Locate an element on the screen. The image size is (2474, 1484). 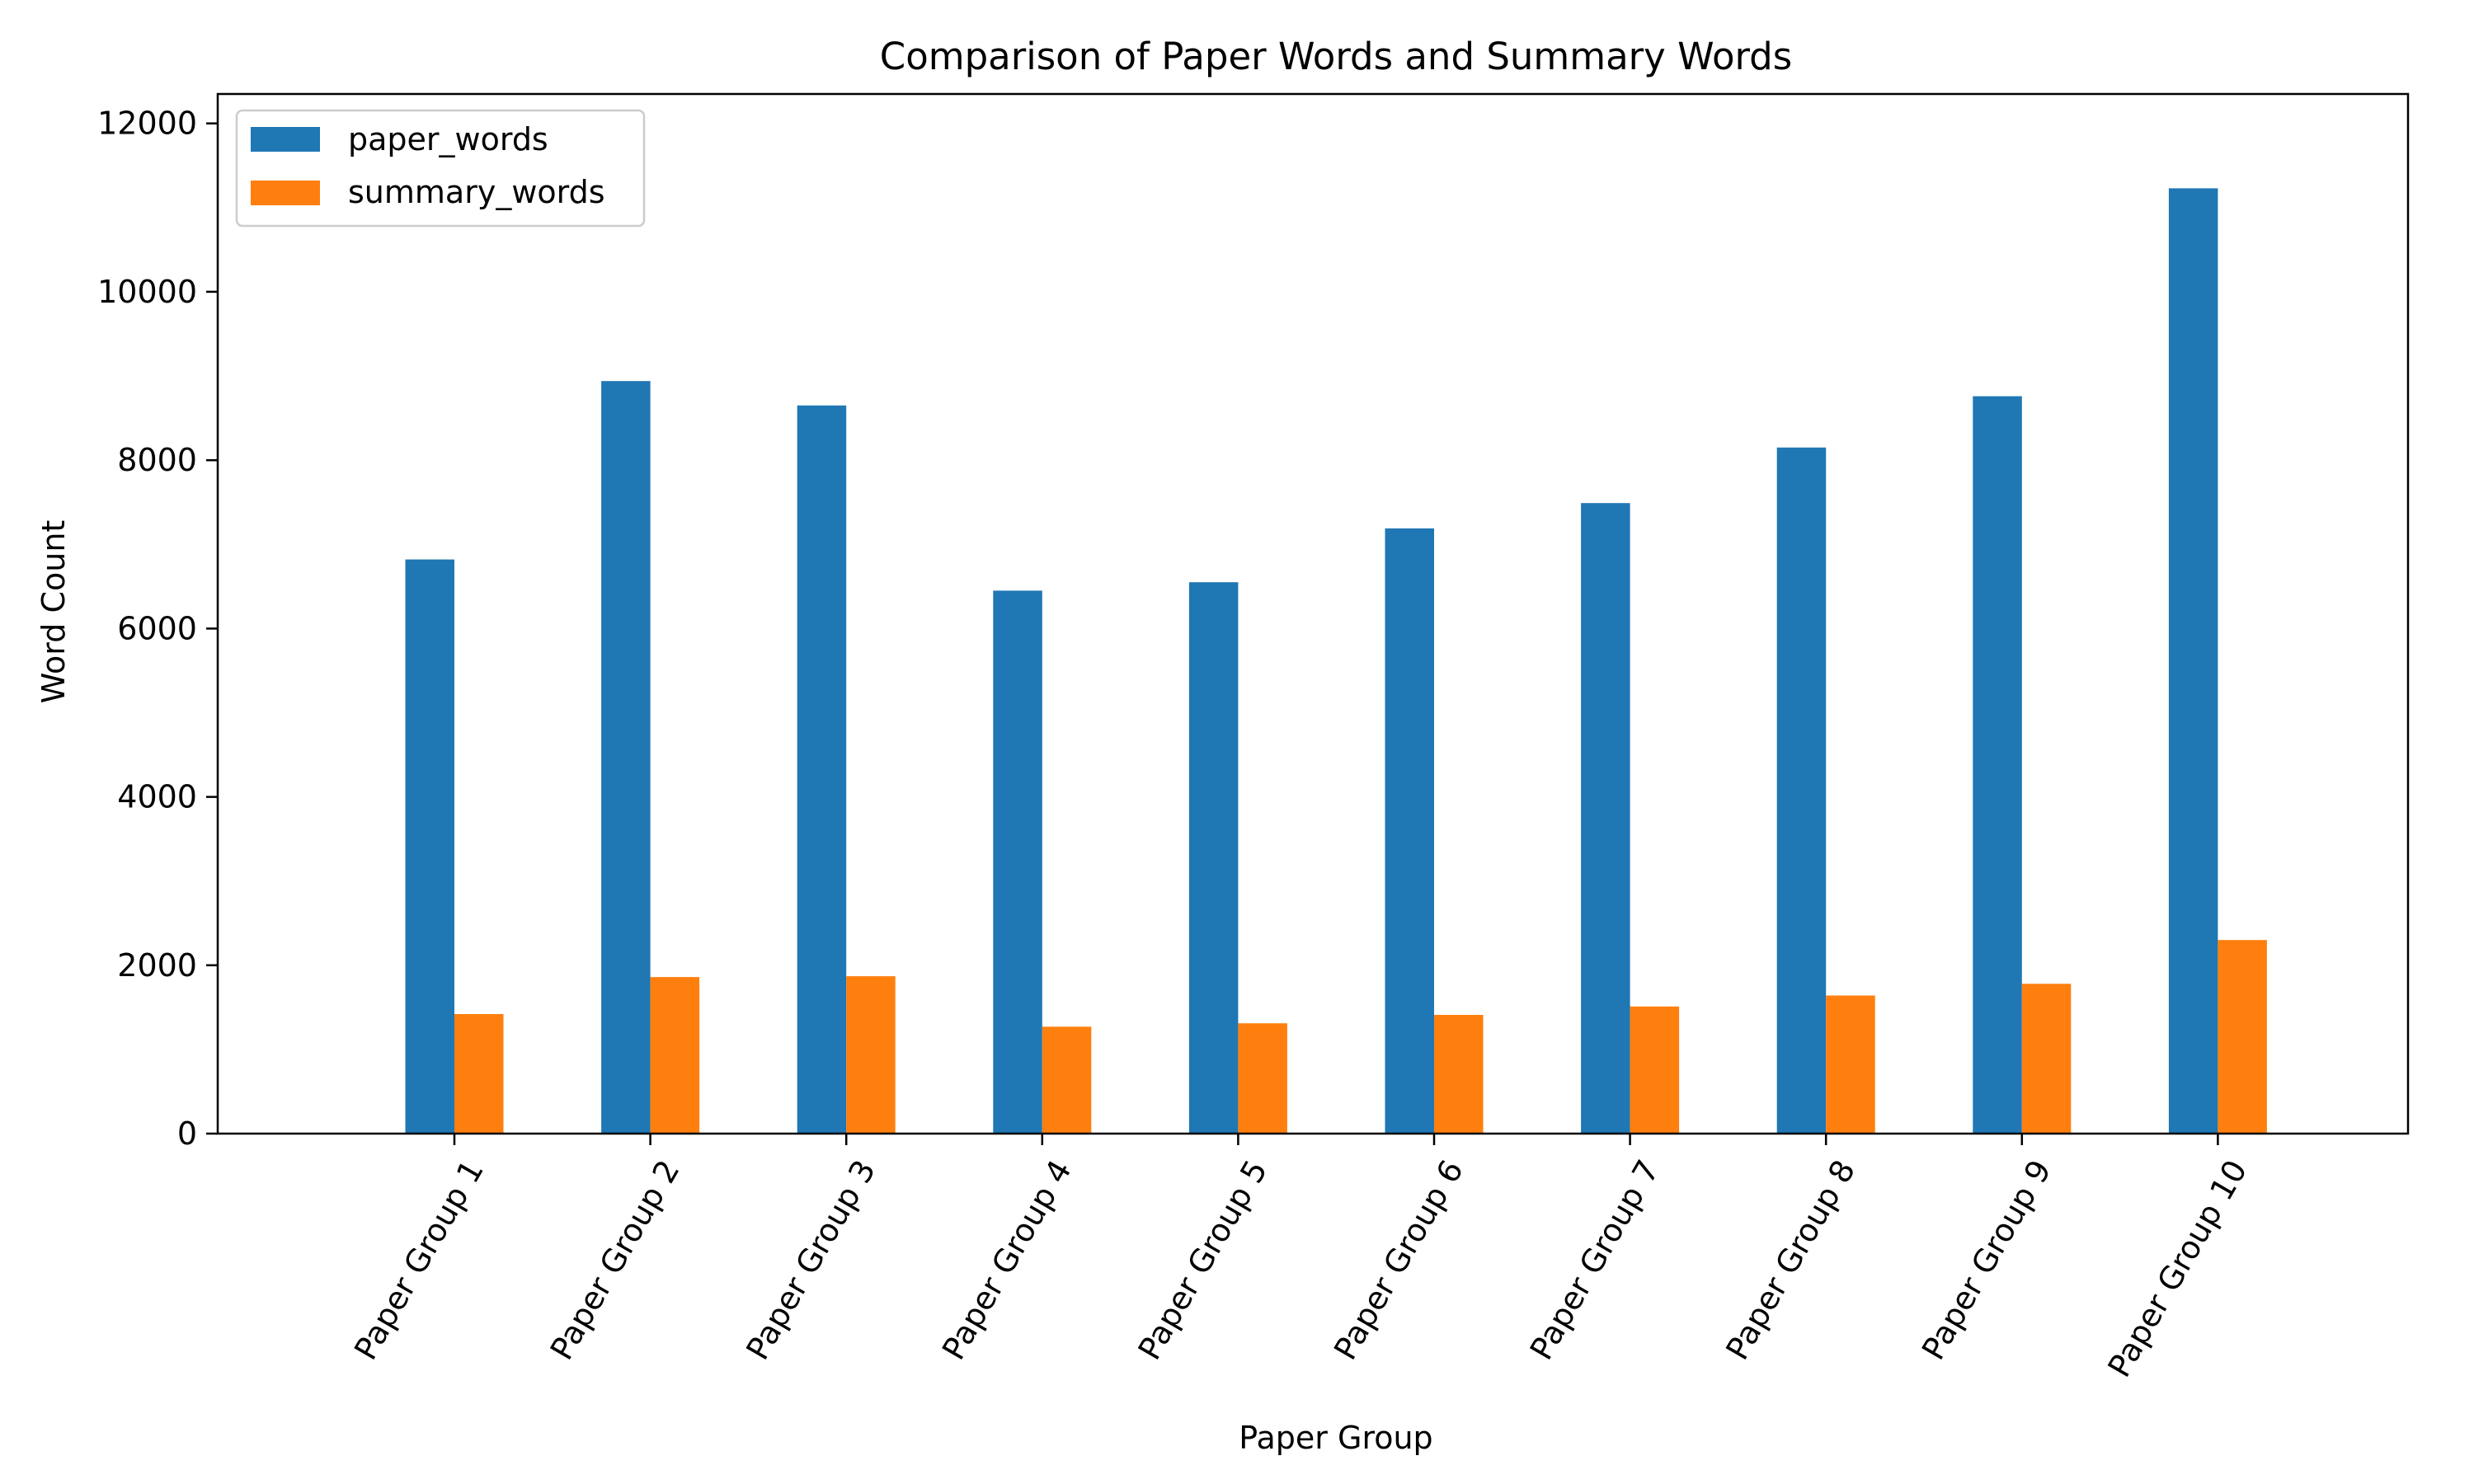
legend-label-summary-words: summary_words is located at coordinates (476, 192).